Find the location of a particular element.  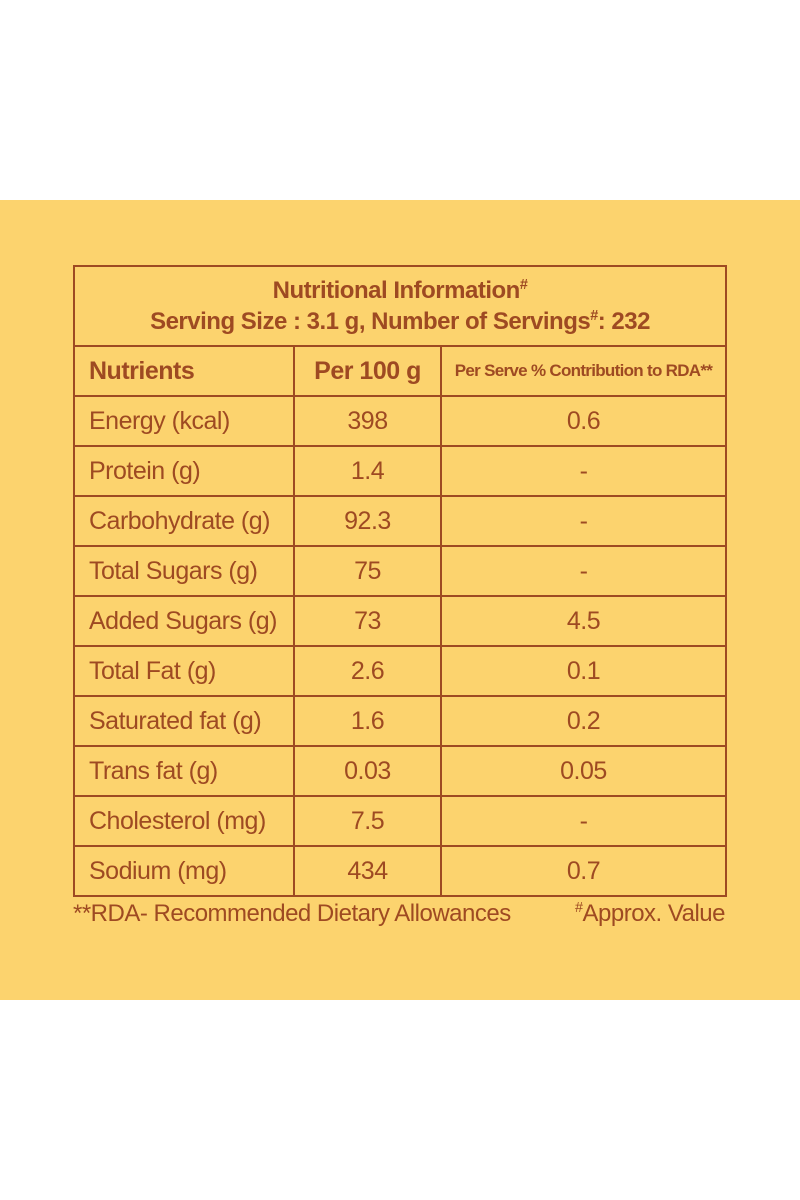

table-row-energy: Energy (kcal) 398 0.6 is located at coordinates (400, 421).